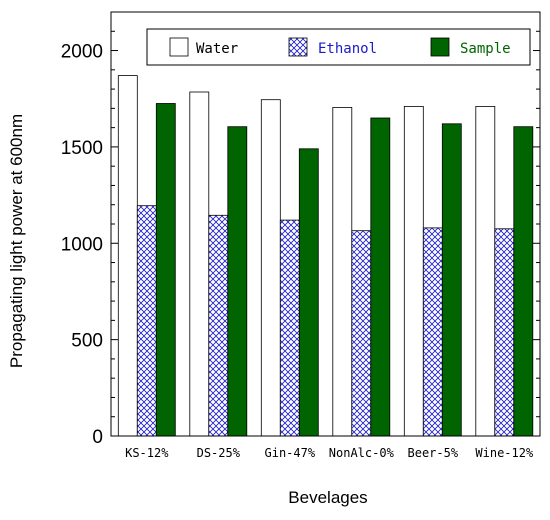 Image resolution: width=550 pixels, height=520 pixels. Describe the element at coordinates (290, 453) in the screenshot. I see `x-tick-label: Gin-47%` at that location.